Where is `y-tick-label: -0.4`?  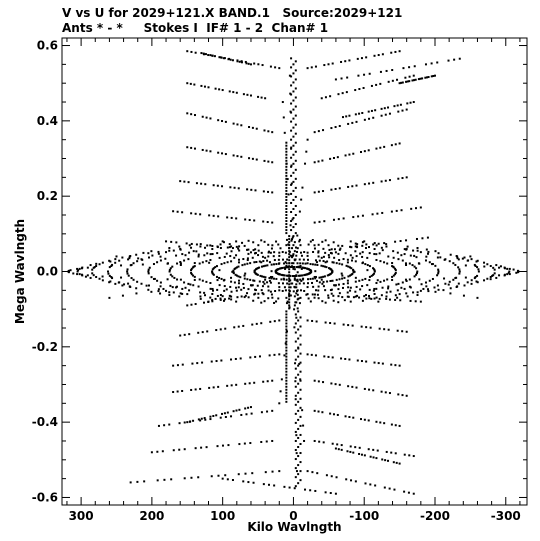
y-tick-label: -0.4 is located at coordinates (45, 422).